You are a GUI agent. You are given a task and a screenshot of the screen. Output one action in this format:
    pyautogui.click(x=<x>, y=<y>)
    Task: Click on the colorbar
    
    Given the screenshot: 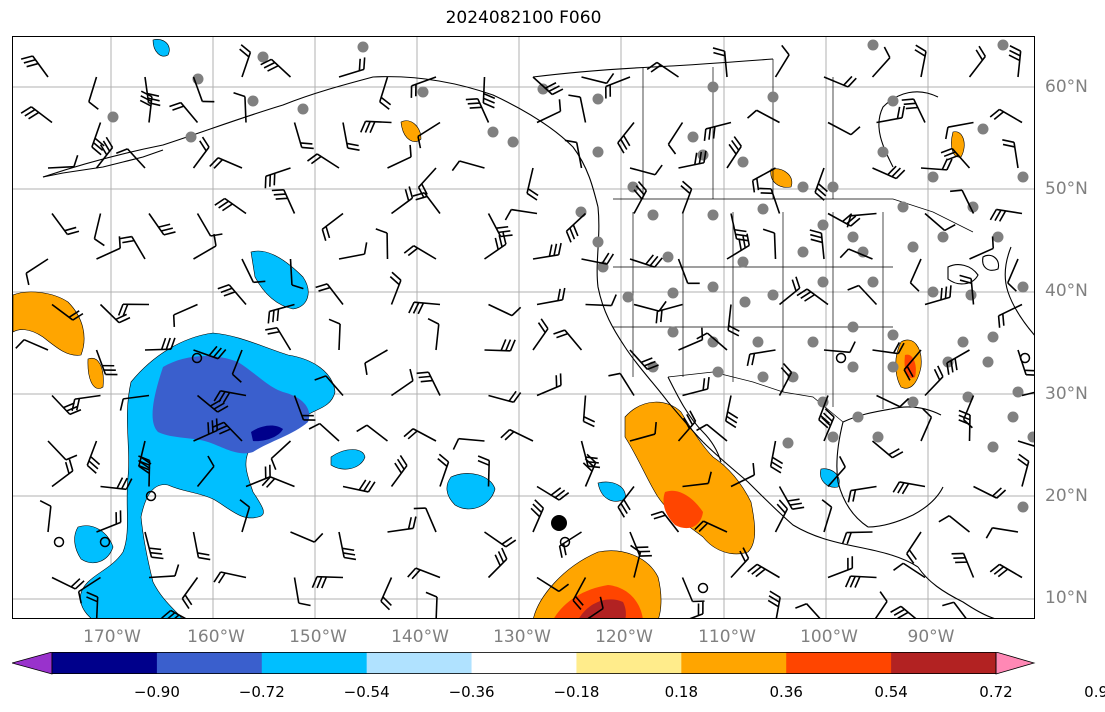 What is the action you would take?
    pyautogui.click(x=524, y=663)
    